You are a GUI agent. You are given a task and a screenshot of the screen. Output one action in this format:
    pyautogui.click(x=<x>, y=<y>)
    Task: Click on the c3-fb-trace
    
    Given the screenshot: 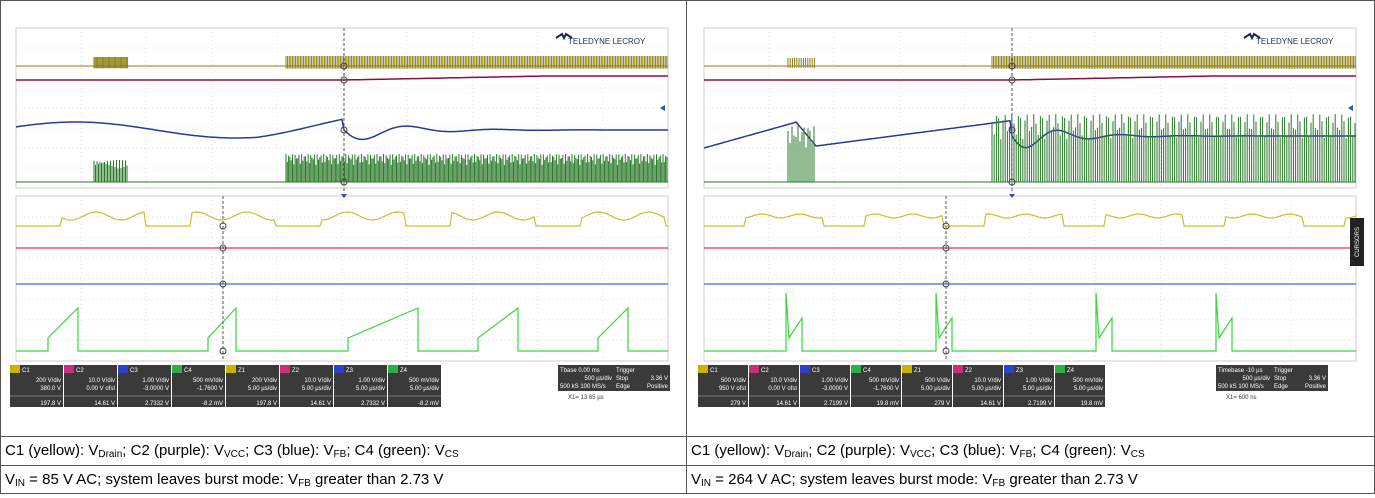 What is the action you would take?
    pyautogui.click(x=341, y=129)
    